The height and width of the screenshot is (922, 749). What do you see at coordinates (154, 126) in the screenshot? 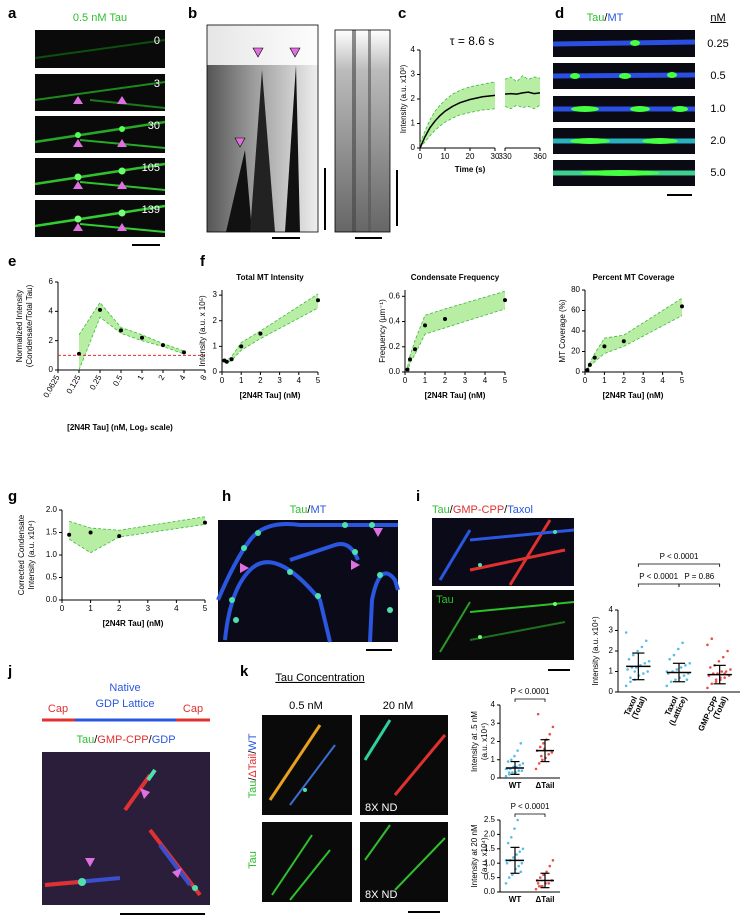
I see `time-label: 30` at bounding box center [154, 126].